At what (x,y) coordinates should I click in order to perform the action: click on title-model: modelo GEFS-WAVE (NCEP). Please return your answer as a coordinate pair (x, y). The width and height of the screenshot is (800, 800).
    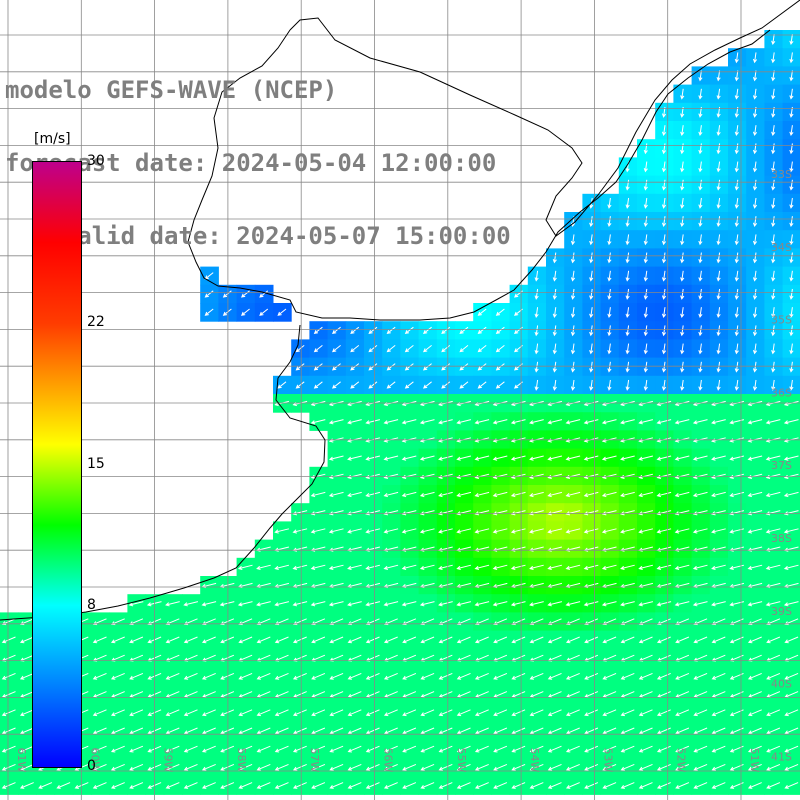
    Looking at the image, I should click on (171, 90).